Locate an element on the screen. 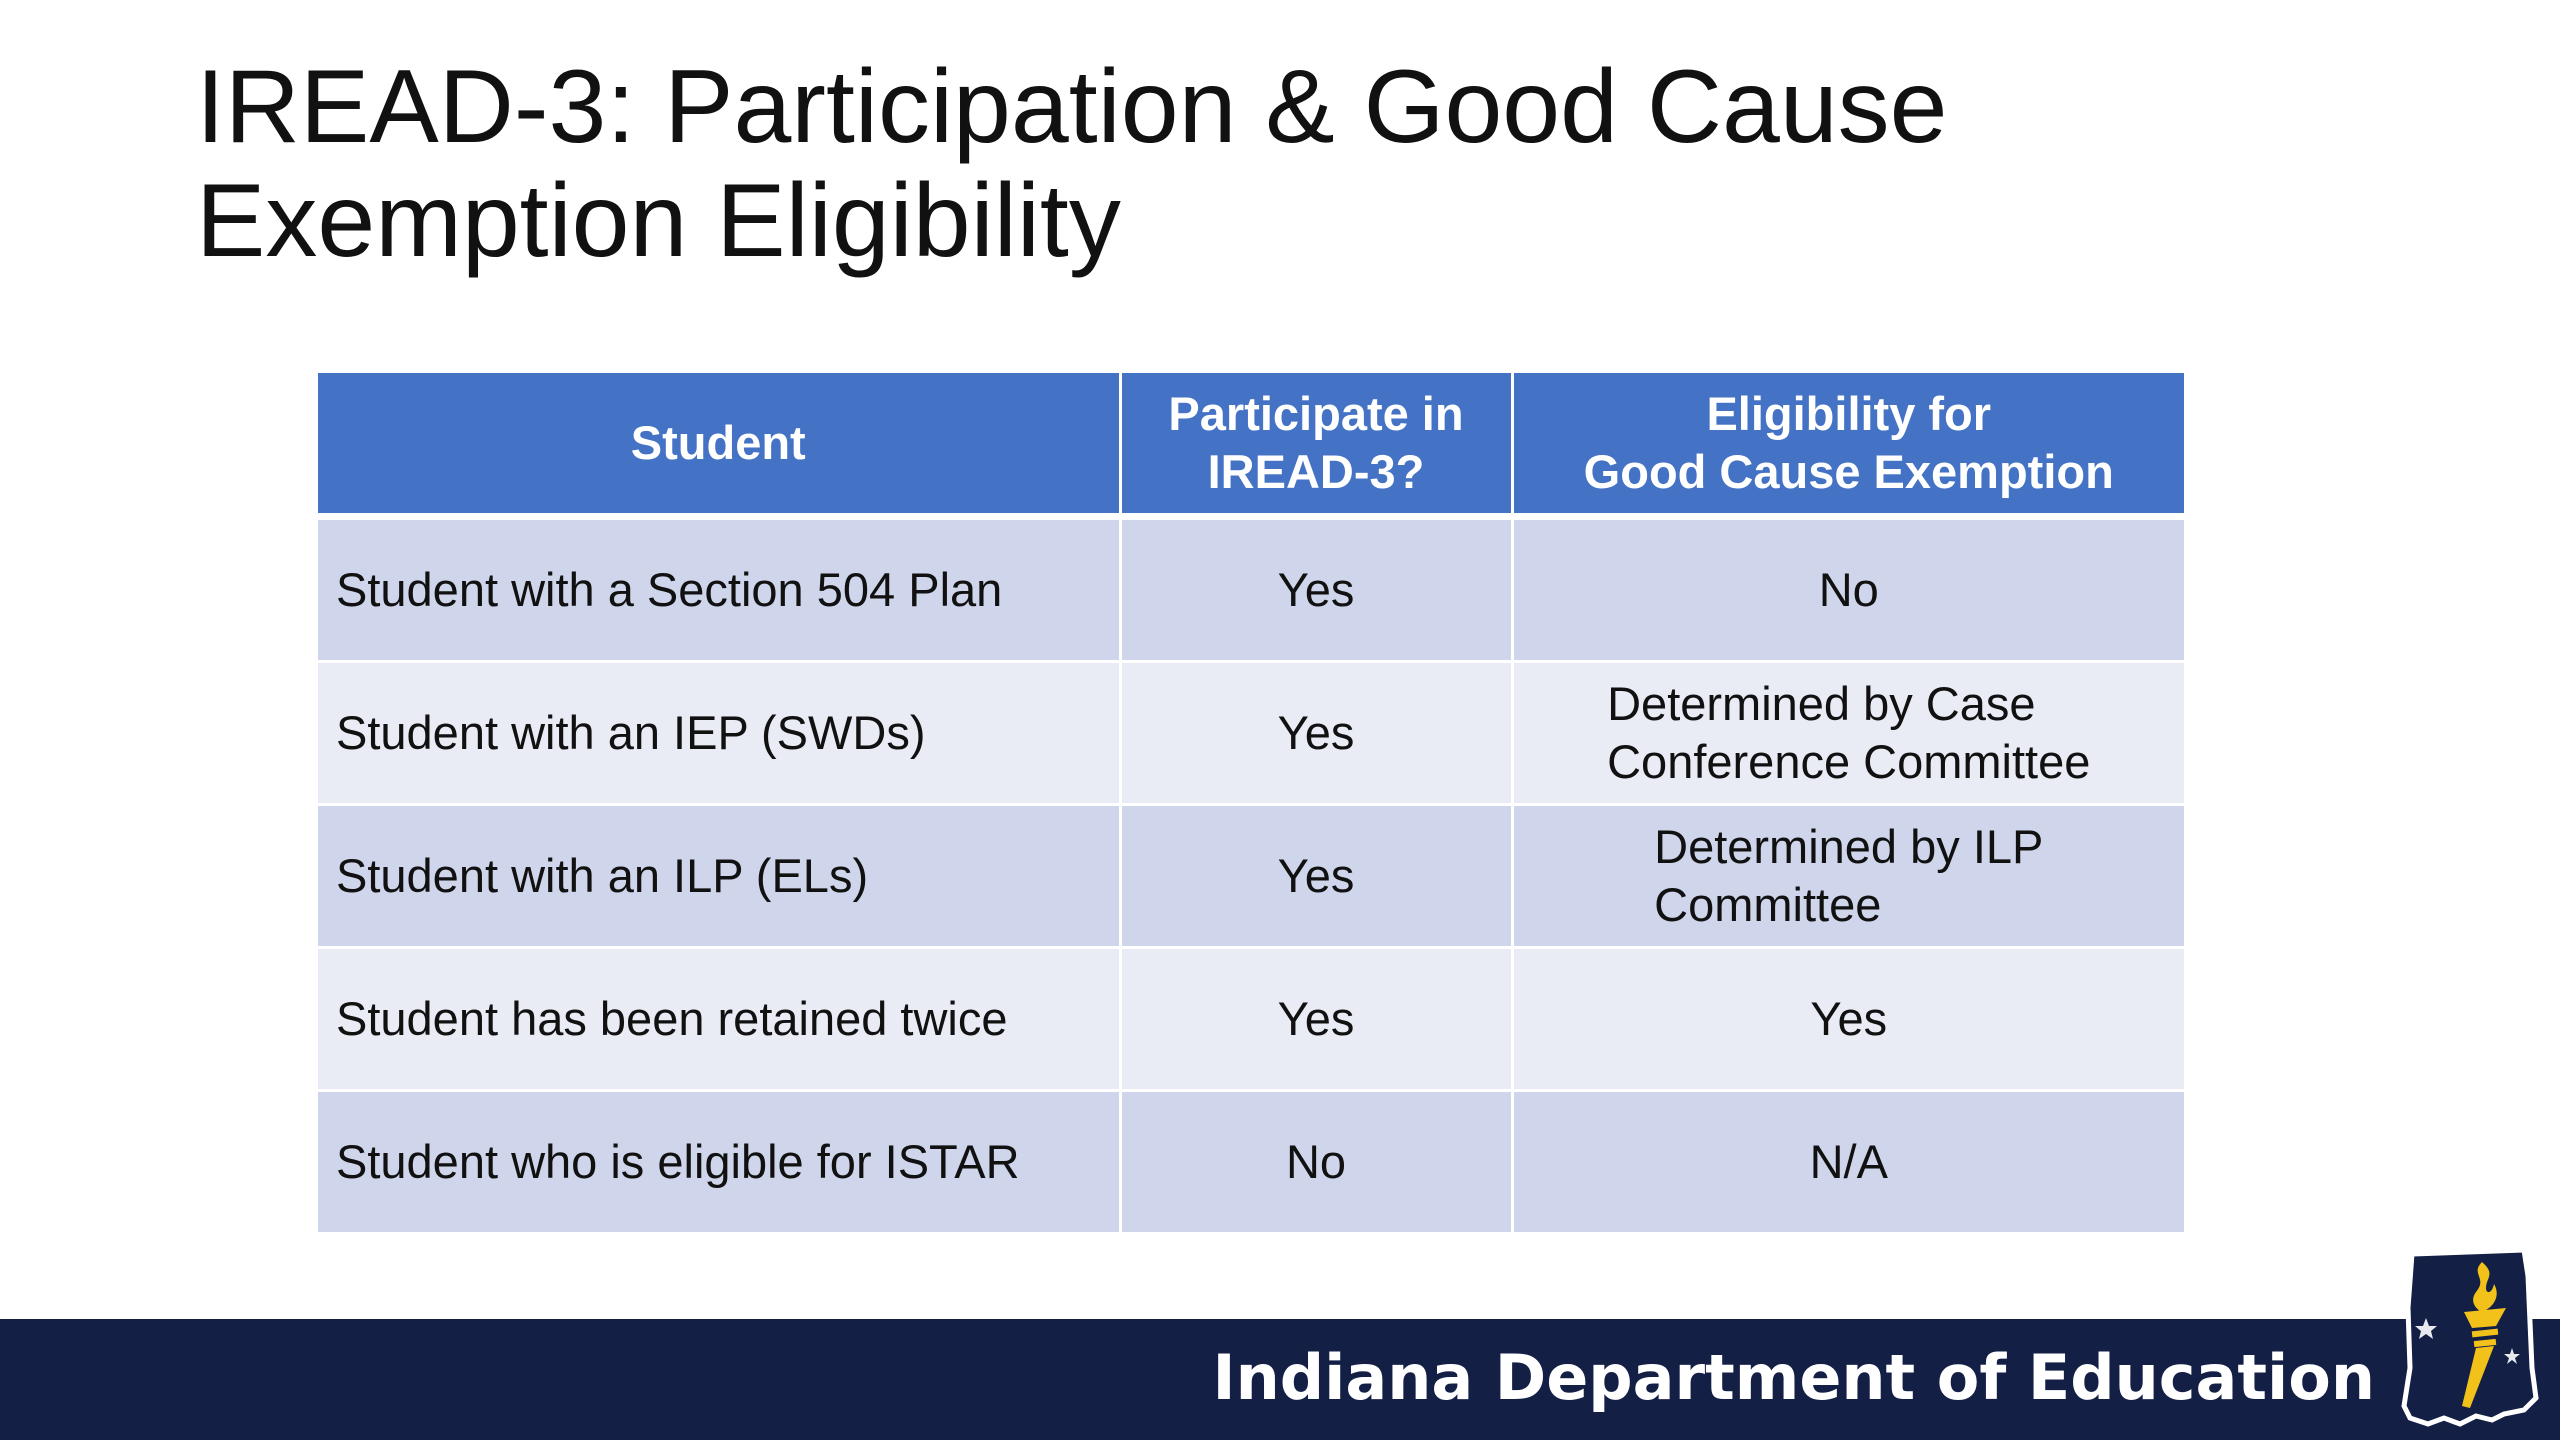  cell-participate: No is located at coordinates (1317, 1162).